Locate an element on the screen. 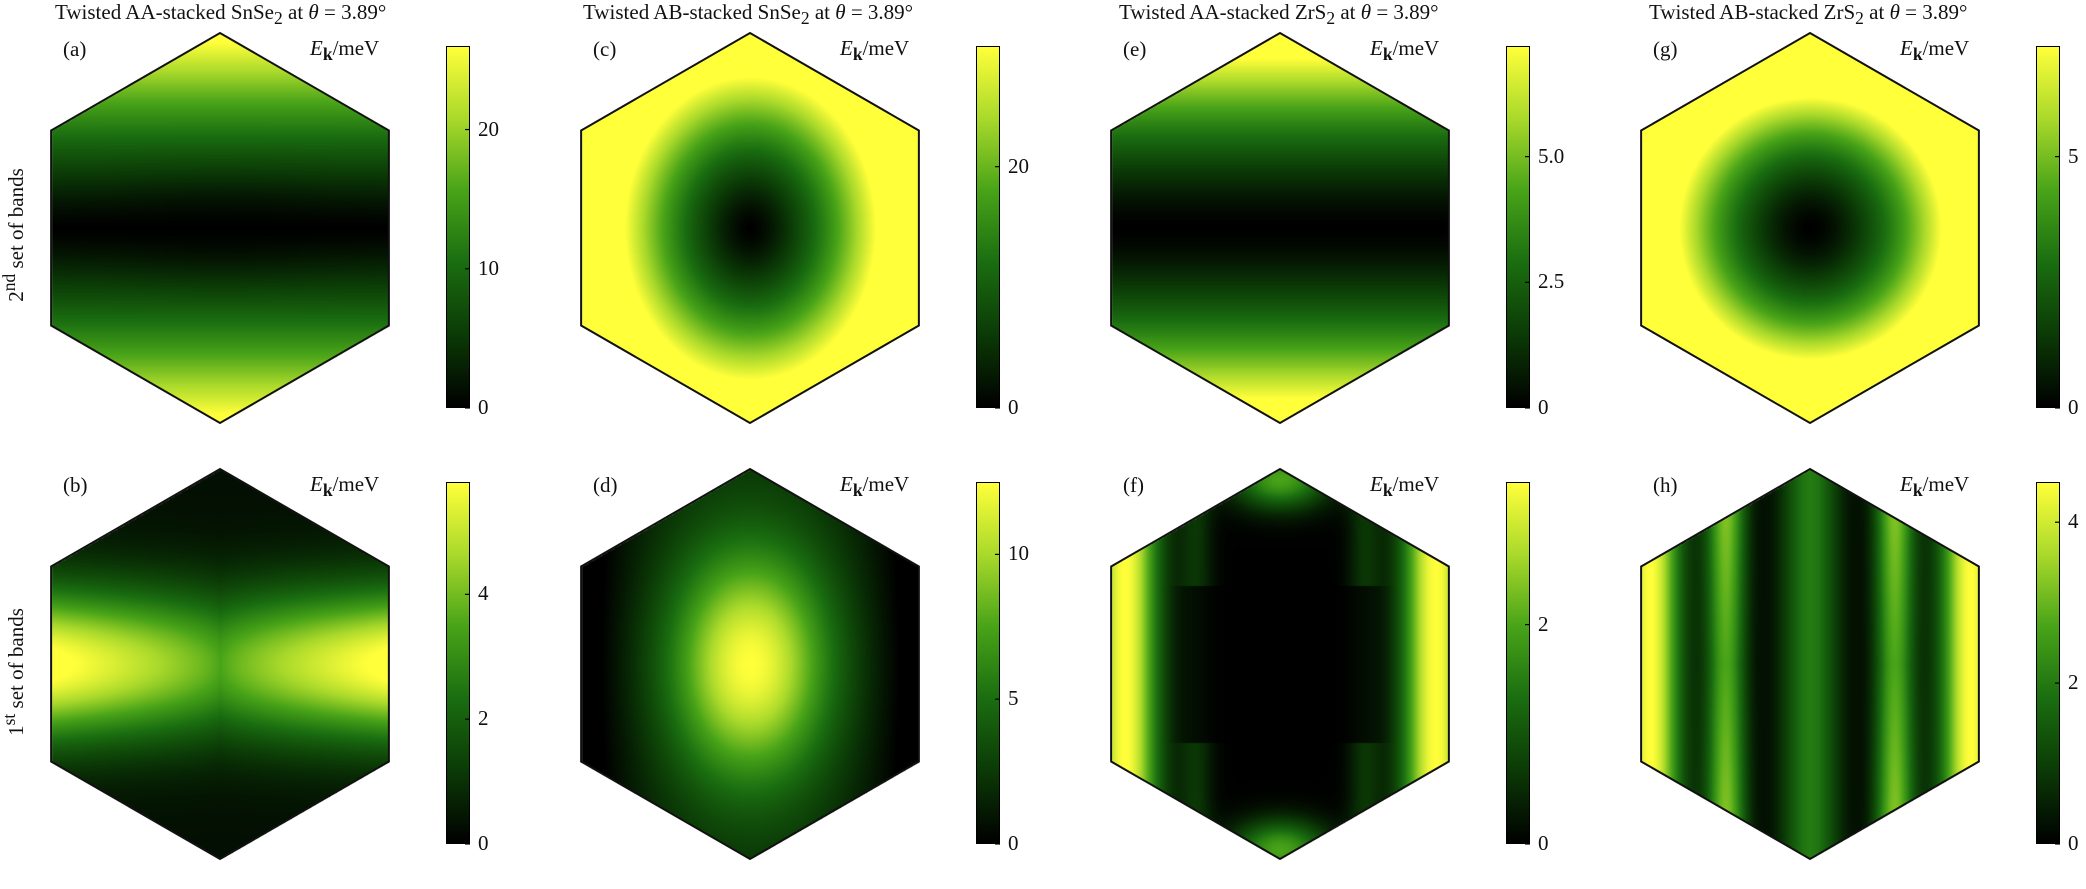 This screenshot has width=2086, height=889. row-label-second-bands: 2nd set of bands is located at coordinates (14, 235).